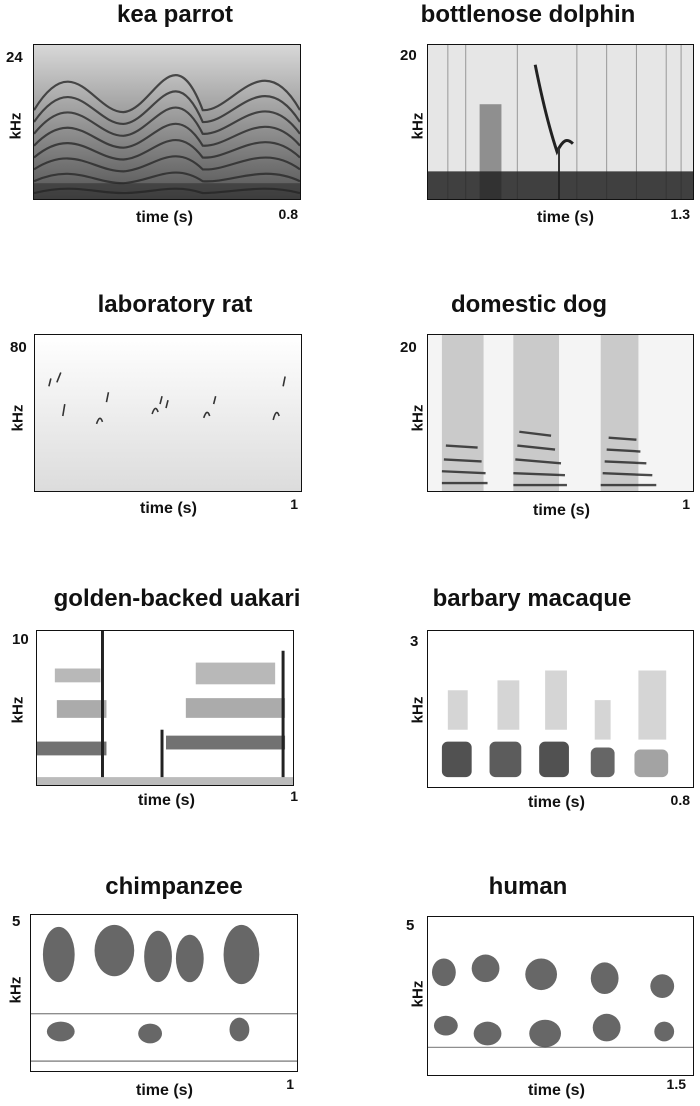  What do you see at coordinates (175, 304) in the screenshot?
I see `panel-title: laboratory rat` at bounding box center [175, 304].